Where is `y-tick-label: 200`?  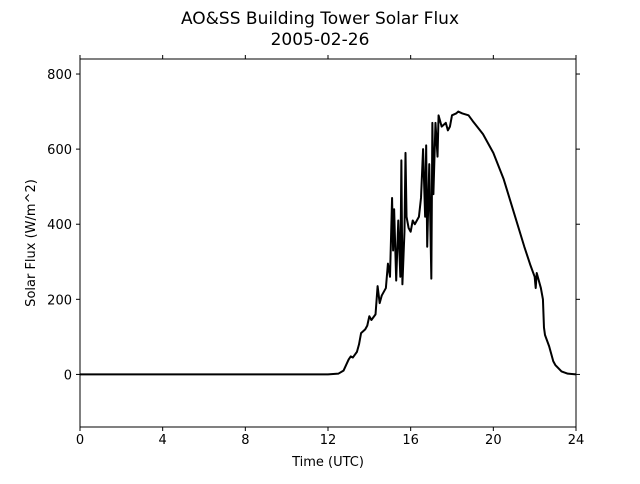
y-tick-label: 200 is located at coordinates (59, 300).